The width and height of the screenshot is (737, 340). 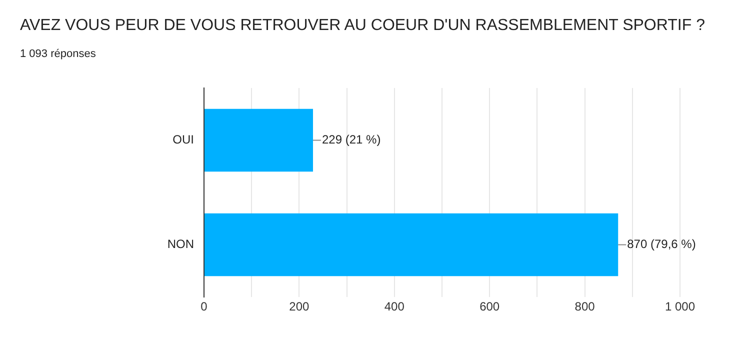 What do you see at coordinates (58, 54) in the screenshot?
I see `text: 1 093 réponses` at bounding box center [58, 54].